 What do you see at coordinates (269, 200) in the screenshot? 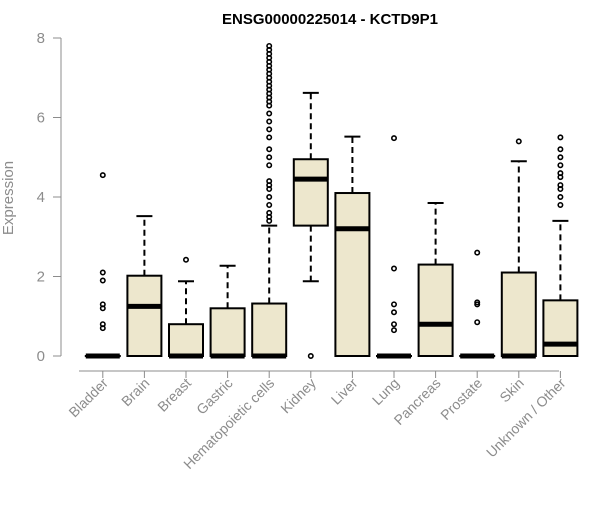
I see `box-hematopoietic-cells` at bounding box center [269, 200].